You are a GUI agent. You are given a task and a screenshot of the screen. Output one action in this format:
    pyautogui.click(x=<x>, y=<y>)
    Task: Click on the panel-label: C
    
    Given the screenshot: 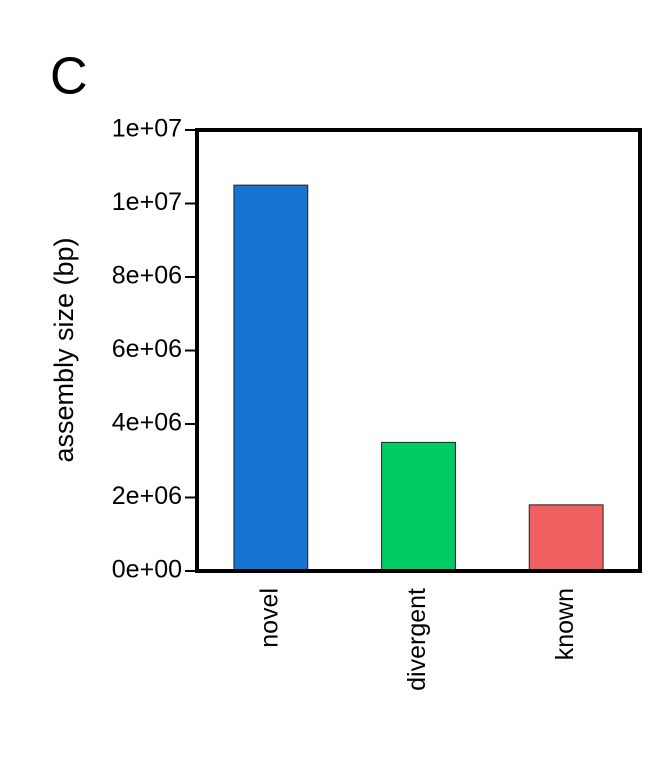 What is the action you would take?
    pyautogui.click(x=69, y=77)
    